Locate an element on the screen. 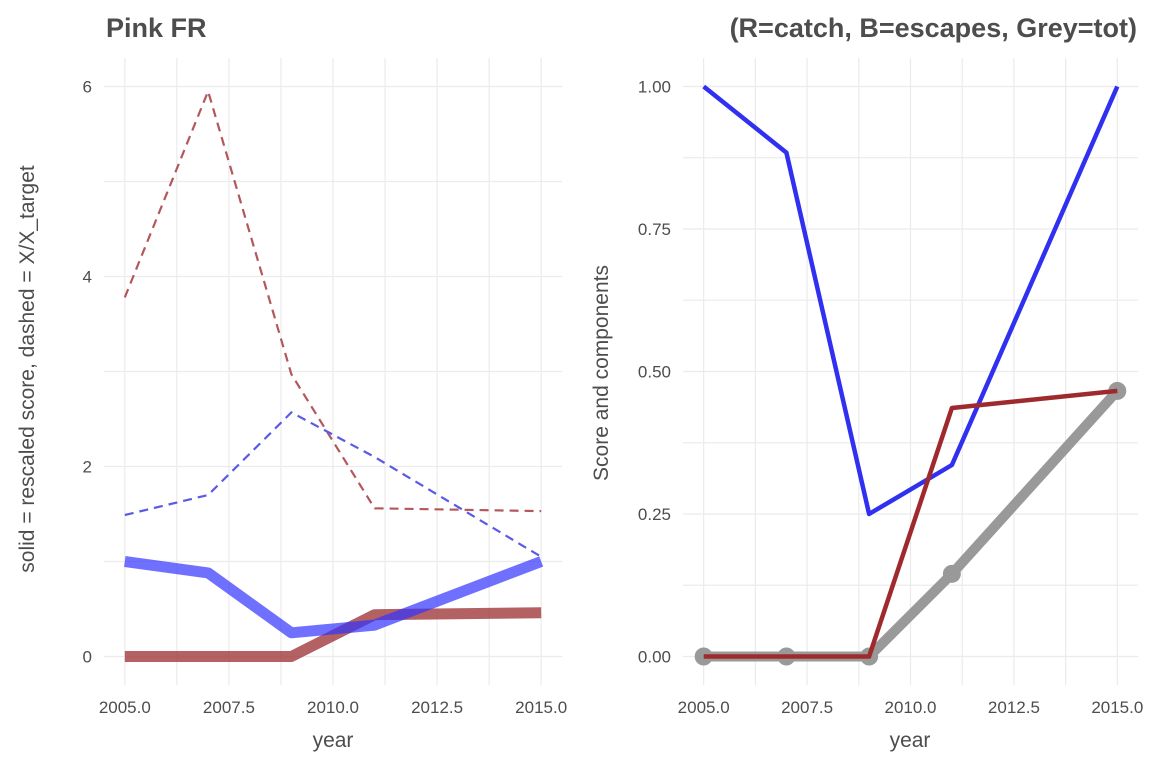 This screenshot has height=773, width=1152. y-tick-label: 0.00 is located at coordinates (654, 657).